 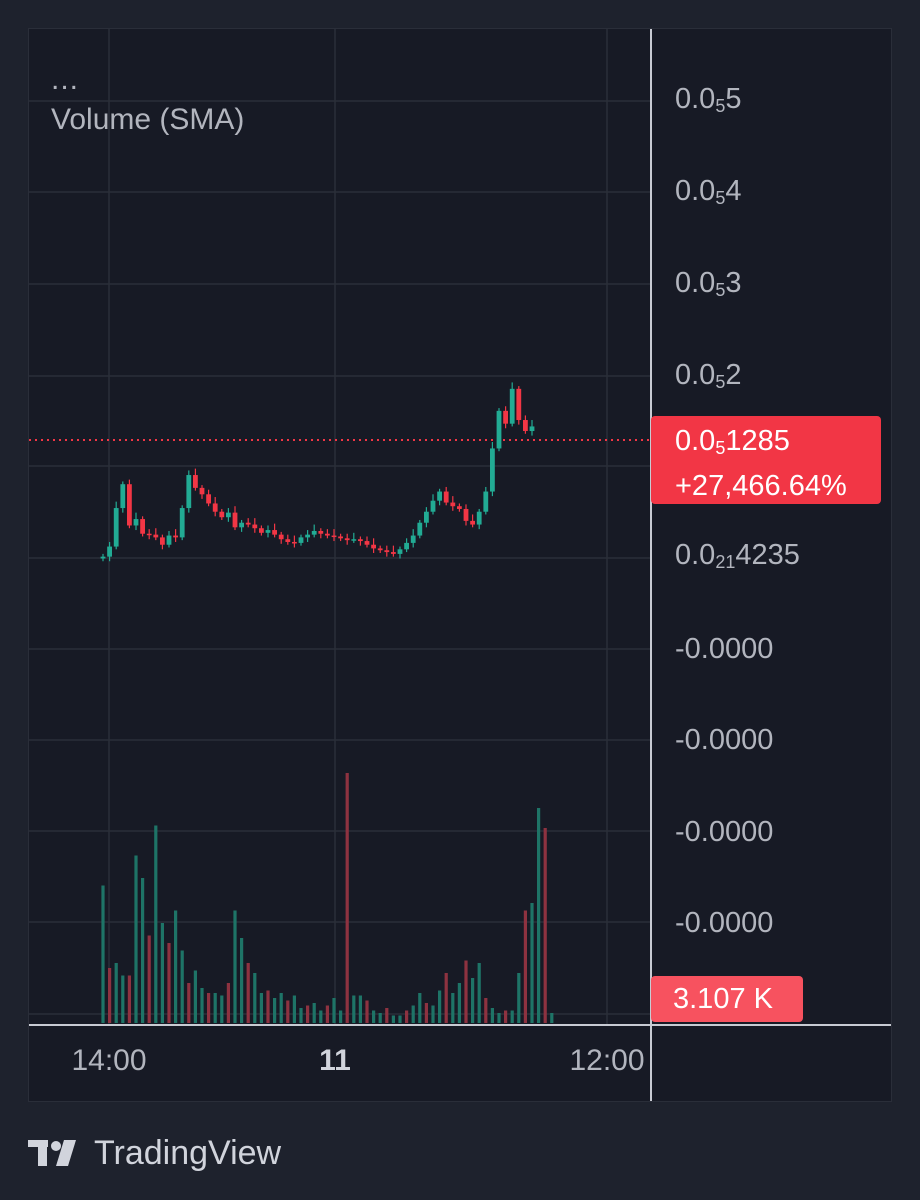 I want to click on price-tick-8: -0.0000, so click(x=724, y=923).